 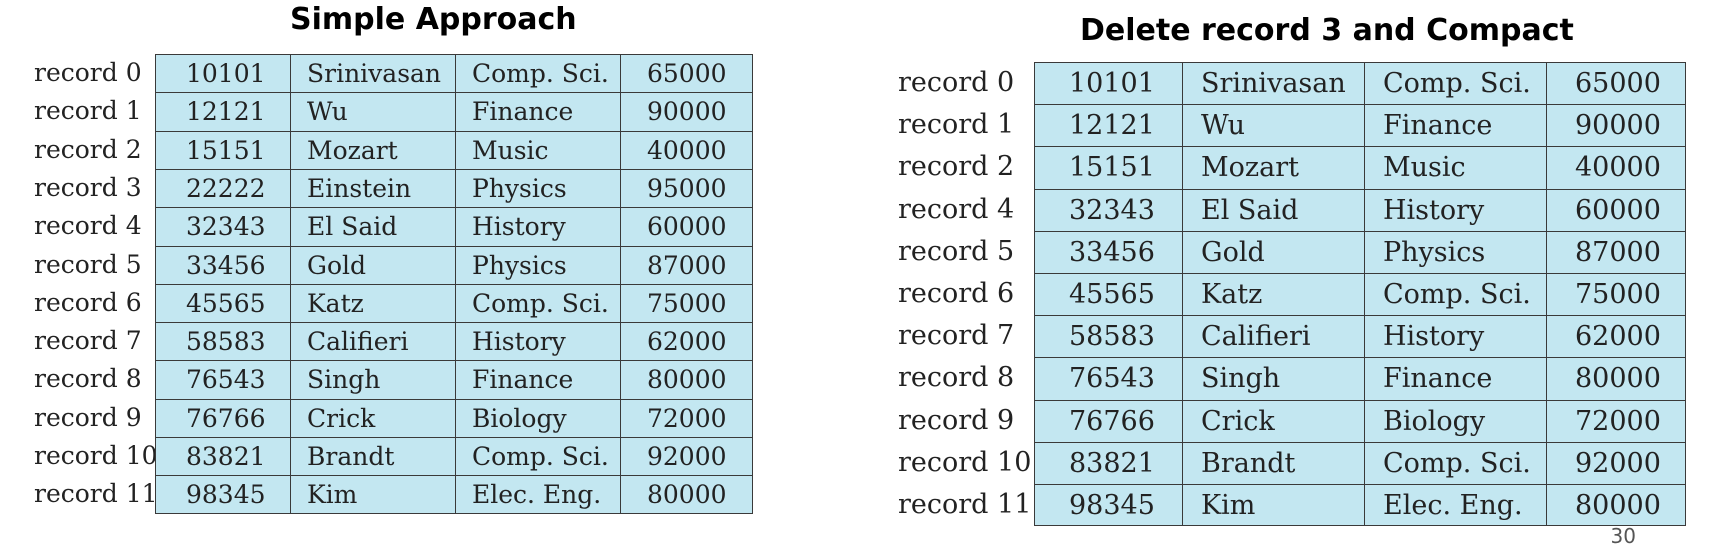 I want to click on table-cell-id: 83821, so click(x=1112, y=463).